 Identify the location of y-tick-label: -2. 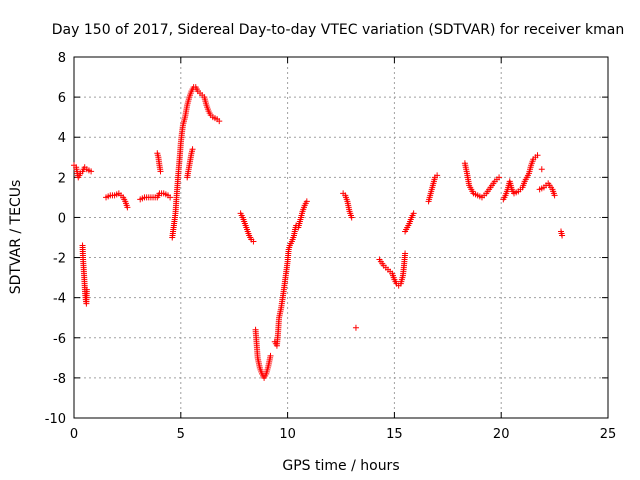
(59, 259).